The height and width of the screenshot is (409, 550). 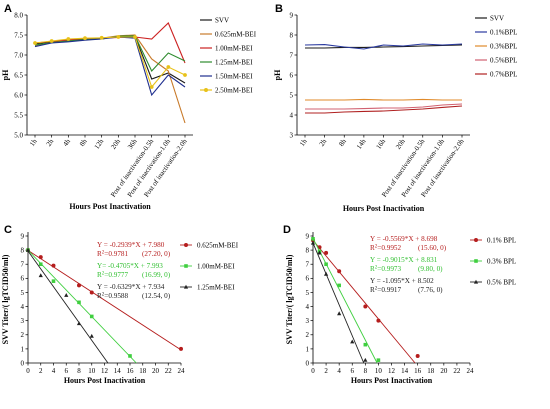 What do you see at coordinates (131, 371) in the screenshot?
I see `x-tick-label-c: 16` at bounding box center [131, 371].